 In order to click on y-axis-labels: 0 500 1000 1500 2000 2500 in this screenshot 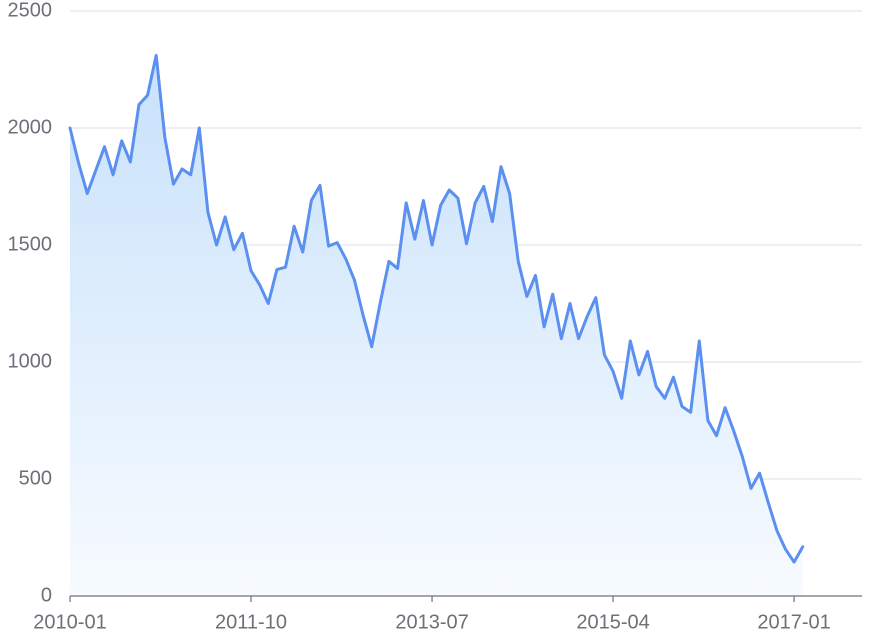, I will do `click(30, 303)`.